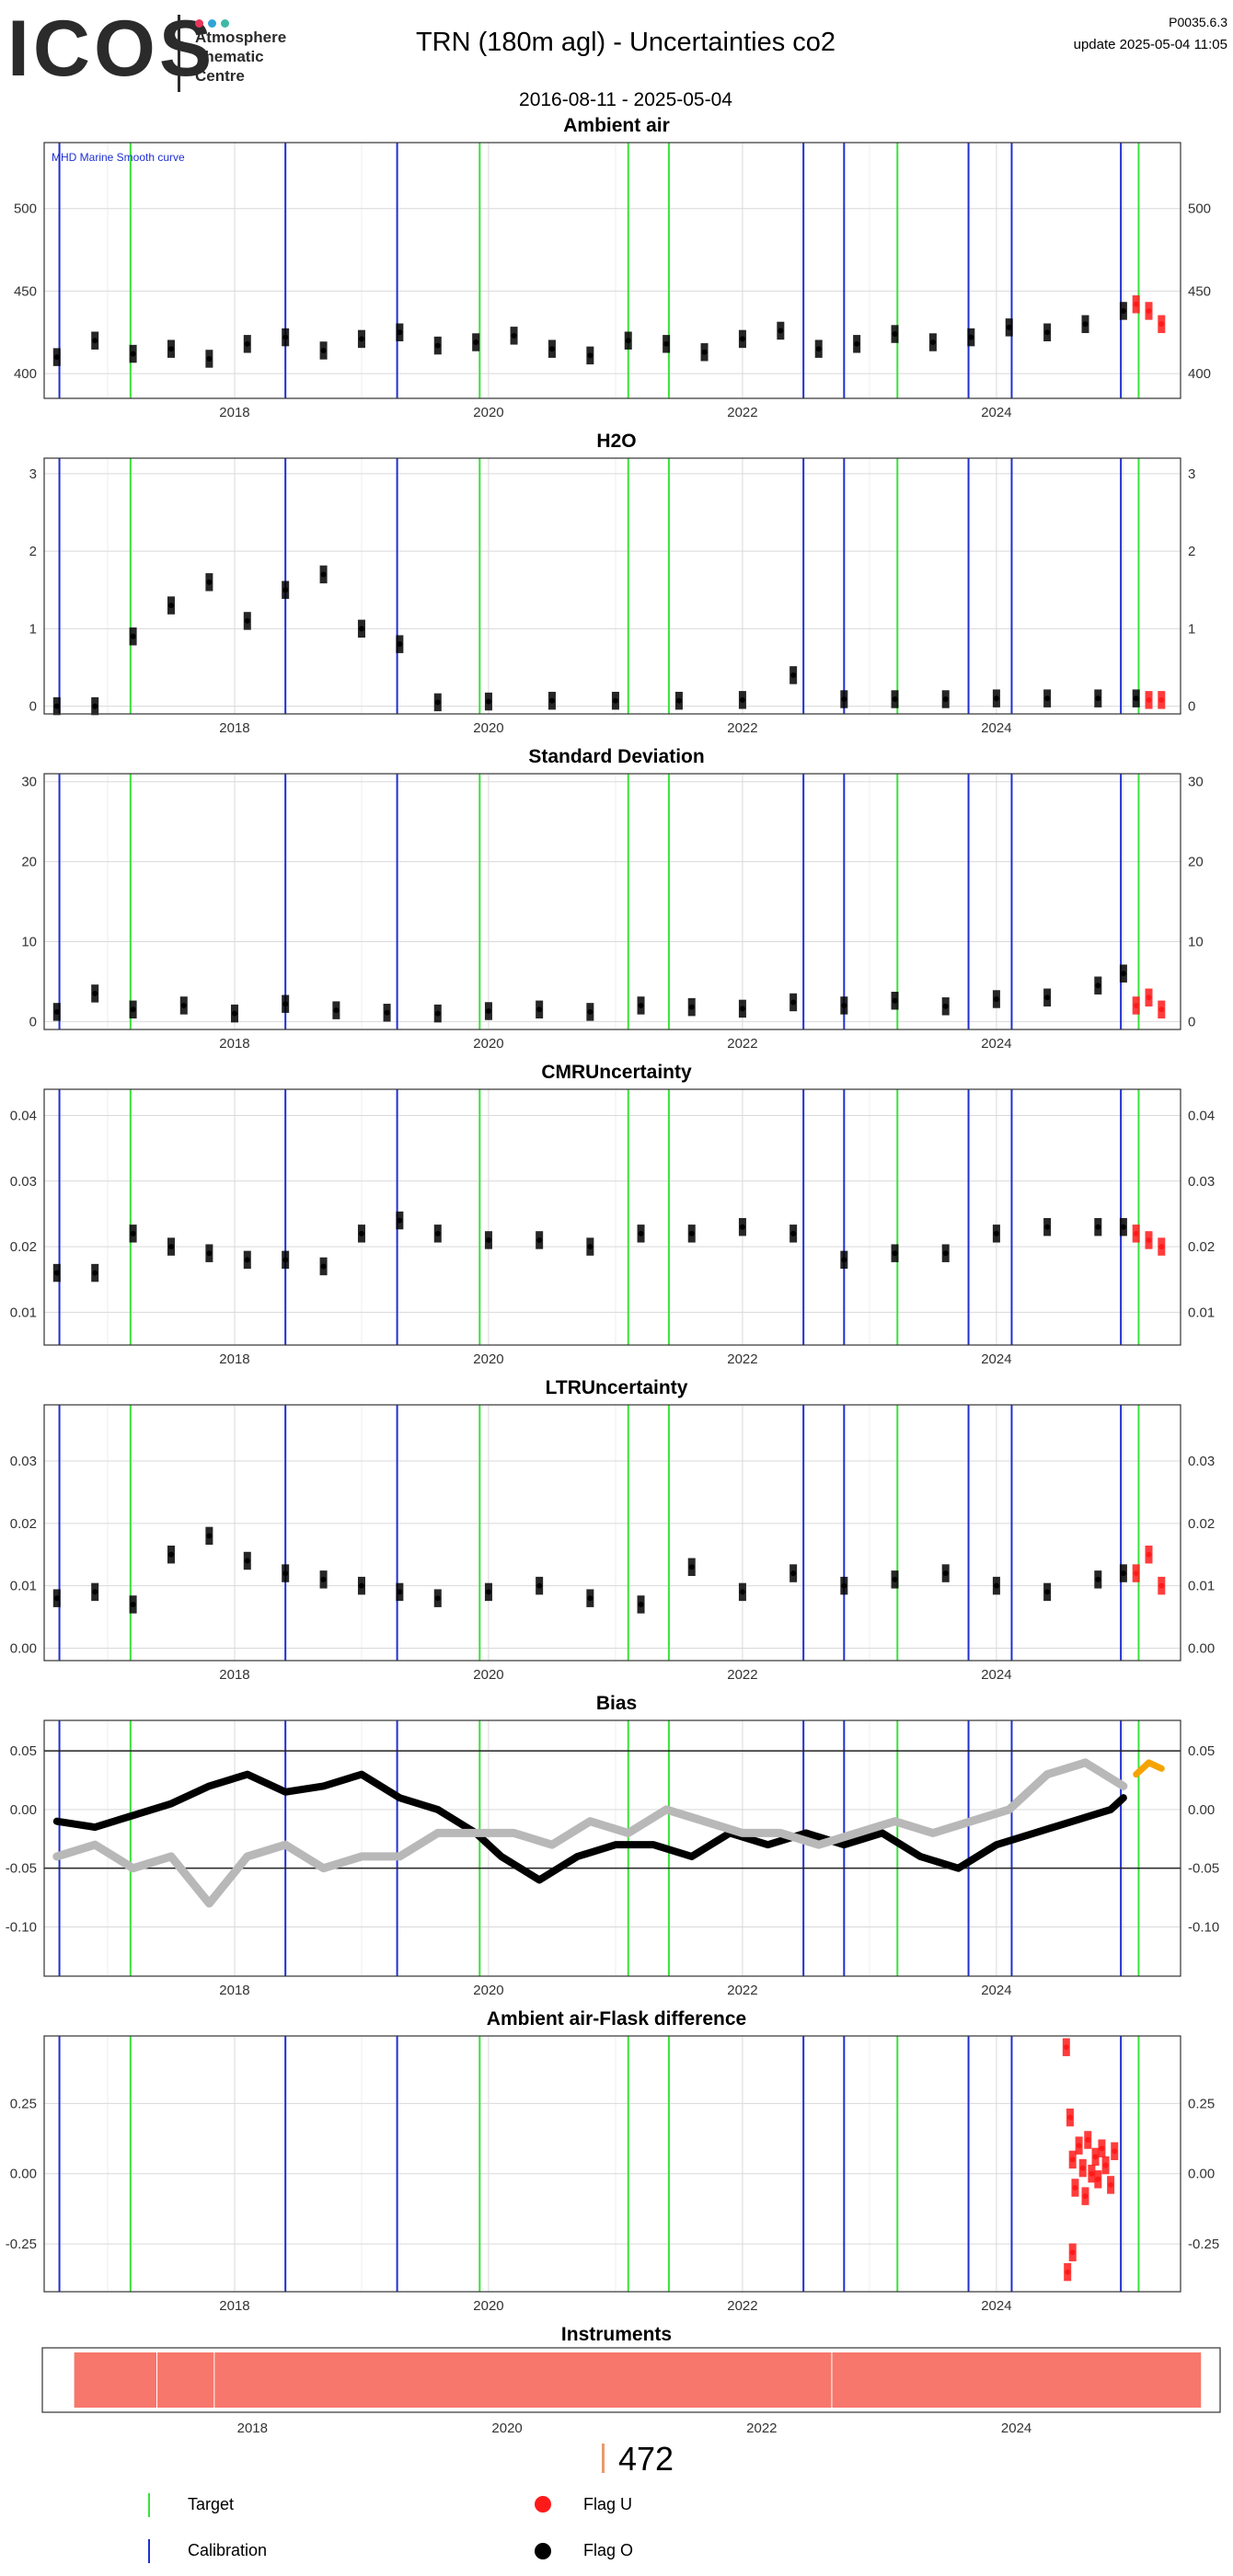 The image size is (1233, 2576). Describe the element at coordinates (1191, 551) in the screenshot. I see `y-tick-label-right: 2` at that location.